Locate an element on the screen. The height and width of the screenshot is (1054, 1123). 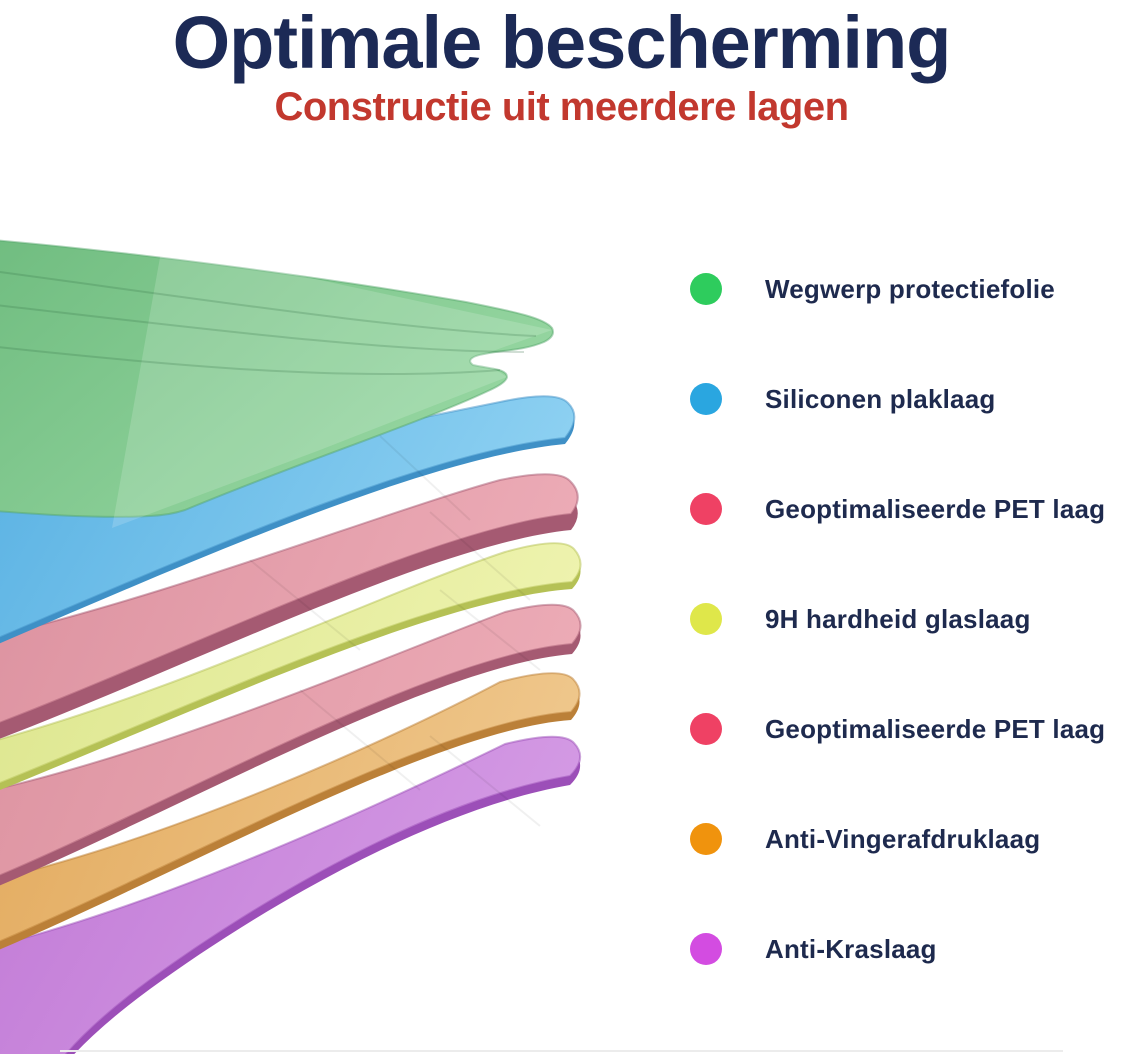
magenta-dot-icon is located at coordinates (706, 949).